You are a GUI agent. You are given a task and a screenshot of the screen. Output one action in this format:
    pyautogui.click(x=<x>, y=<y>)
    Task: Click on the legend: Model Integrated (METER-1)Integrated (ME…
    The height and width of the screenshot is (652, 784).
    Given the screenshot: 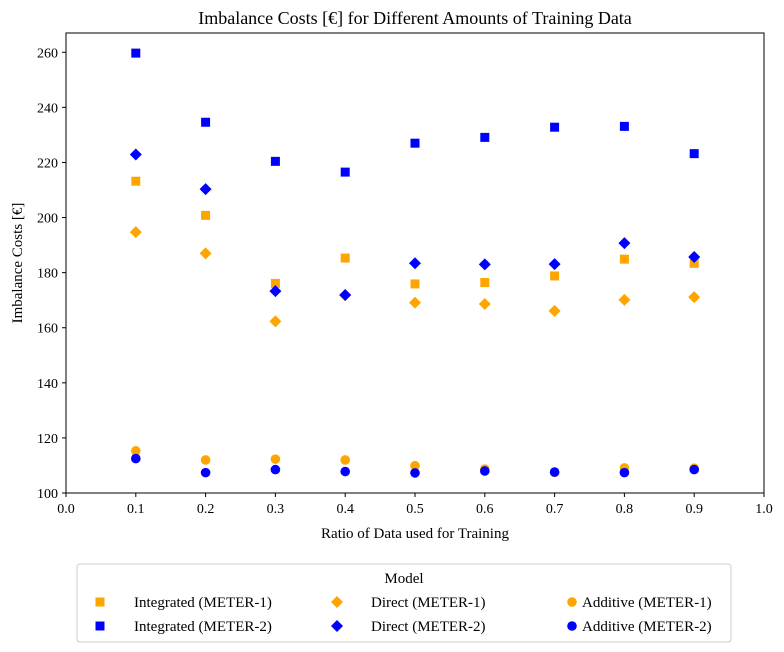 What is the action you would take?
    pyautogui.click(x=404, y=603)
    